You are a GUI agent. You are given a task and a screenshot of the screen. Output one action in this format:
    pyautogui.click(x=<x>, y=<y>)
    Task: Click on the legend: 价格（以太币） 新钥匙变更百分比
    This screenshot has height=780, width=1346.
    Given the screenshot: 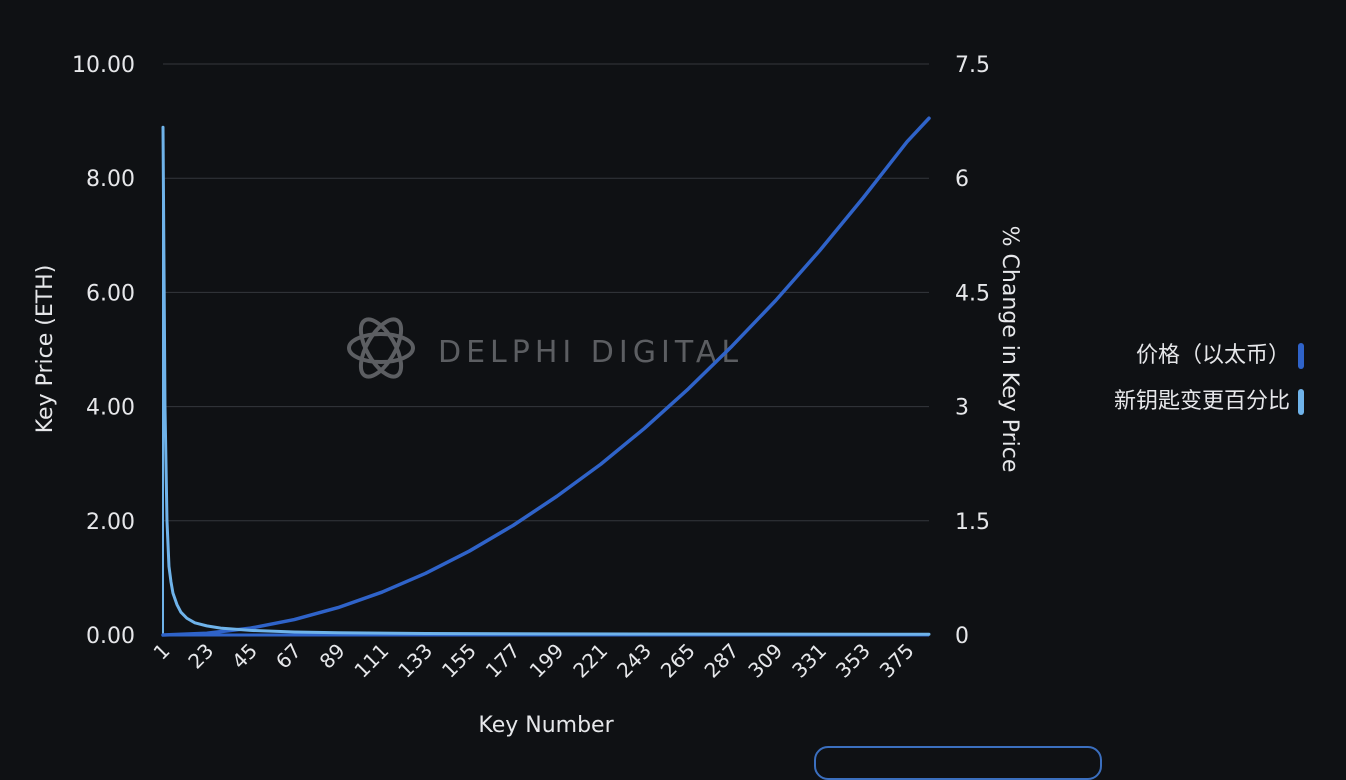 What is the action you would take?
    pyautogui.click(x=1209, y=384)
    